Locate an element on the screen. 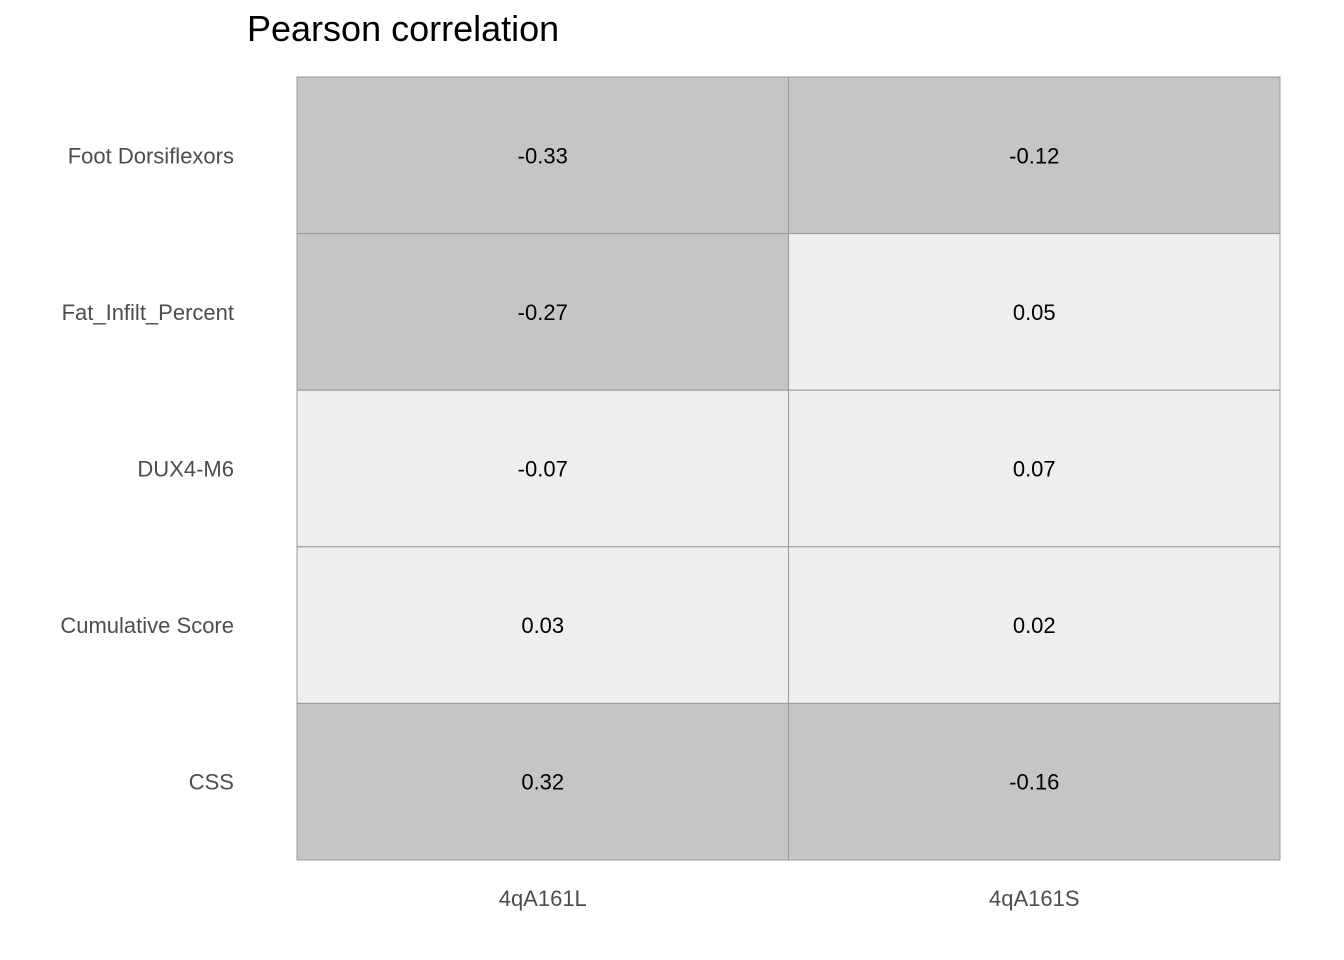 Image resolution: width=1344 pixels, height=960 pixels. cell-value-label: -0.33 is located at coordinates (543, 155).